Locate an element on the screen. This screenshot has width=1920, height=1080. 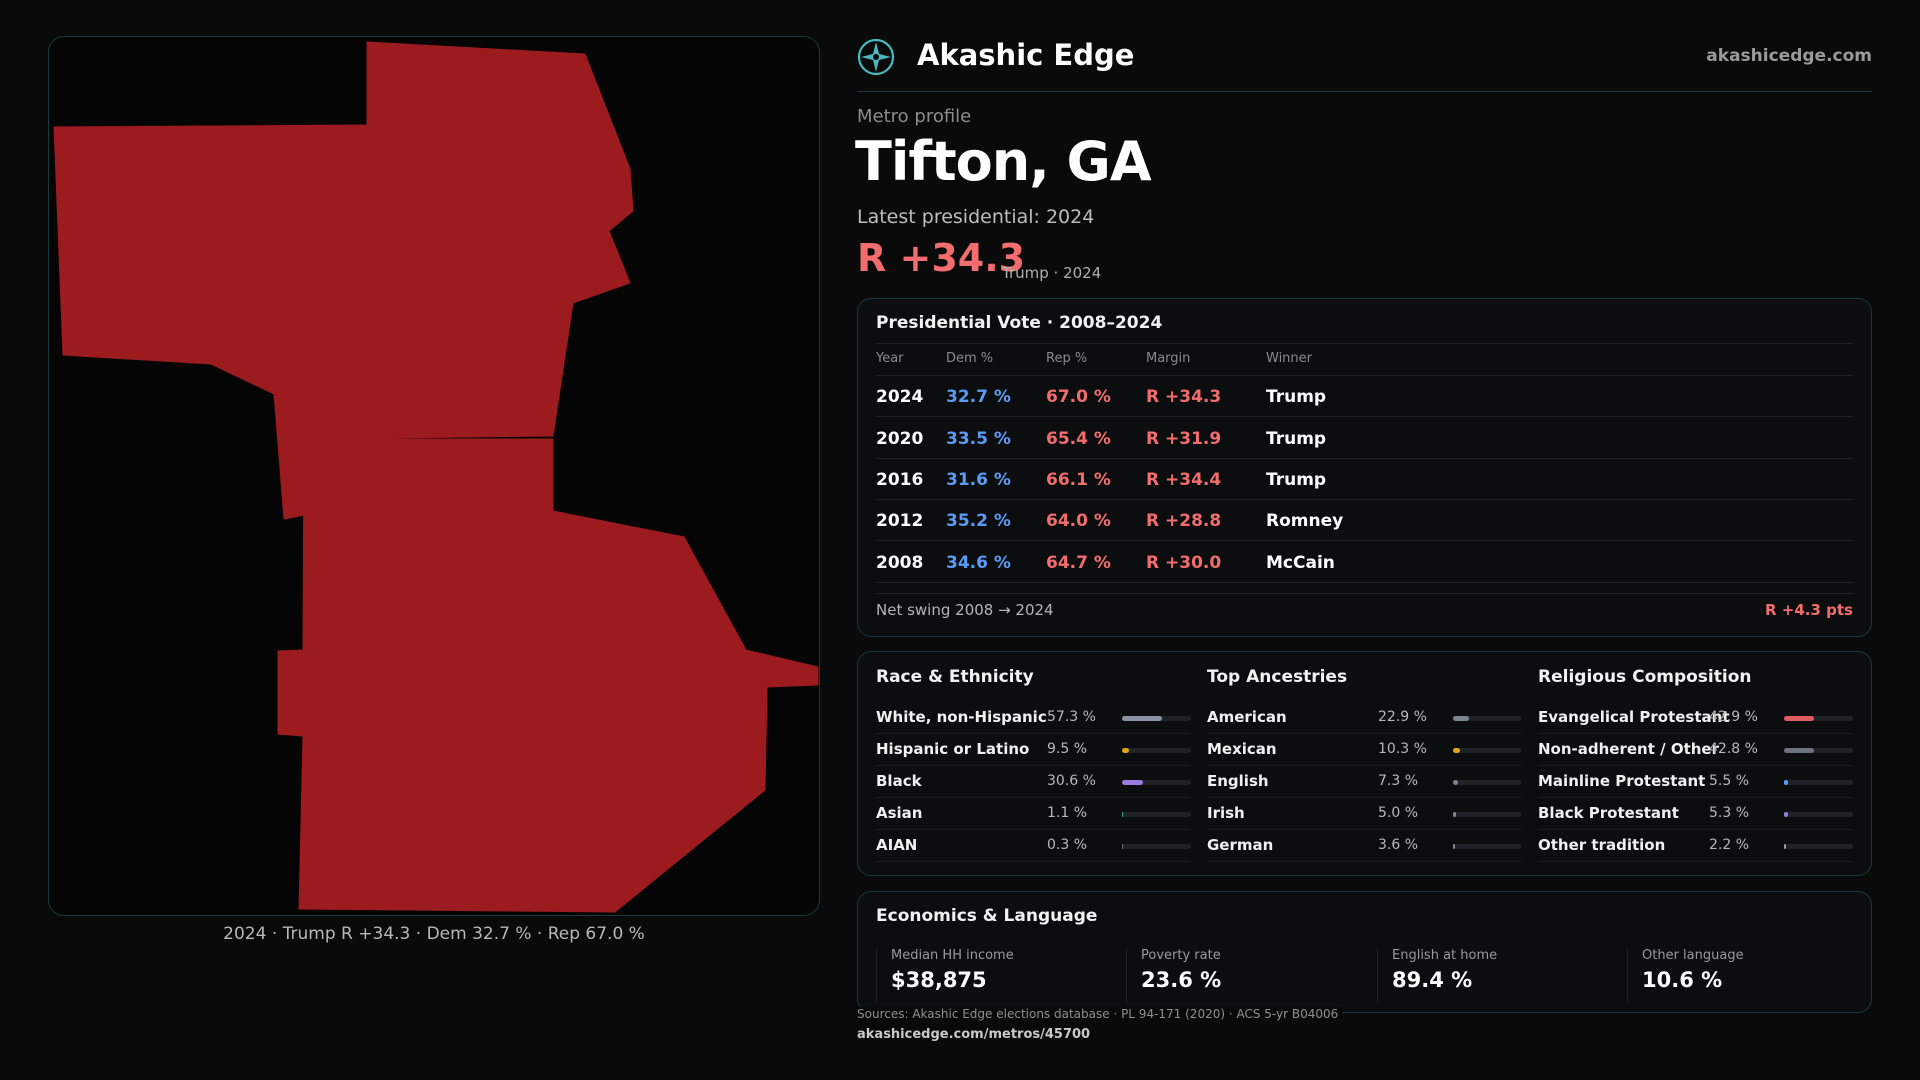
demographic-value: 10.3 % is located at coordinates (1402, 749).